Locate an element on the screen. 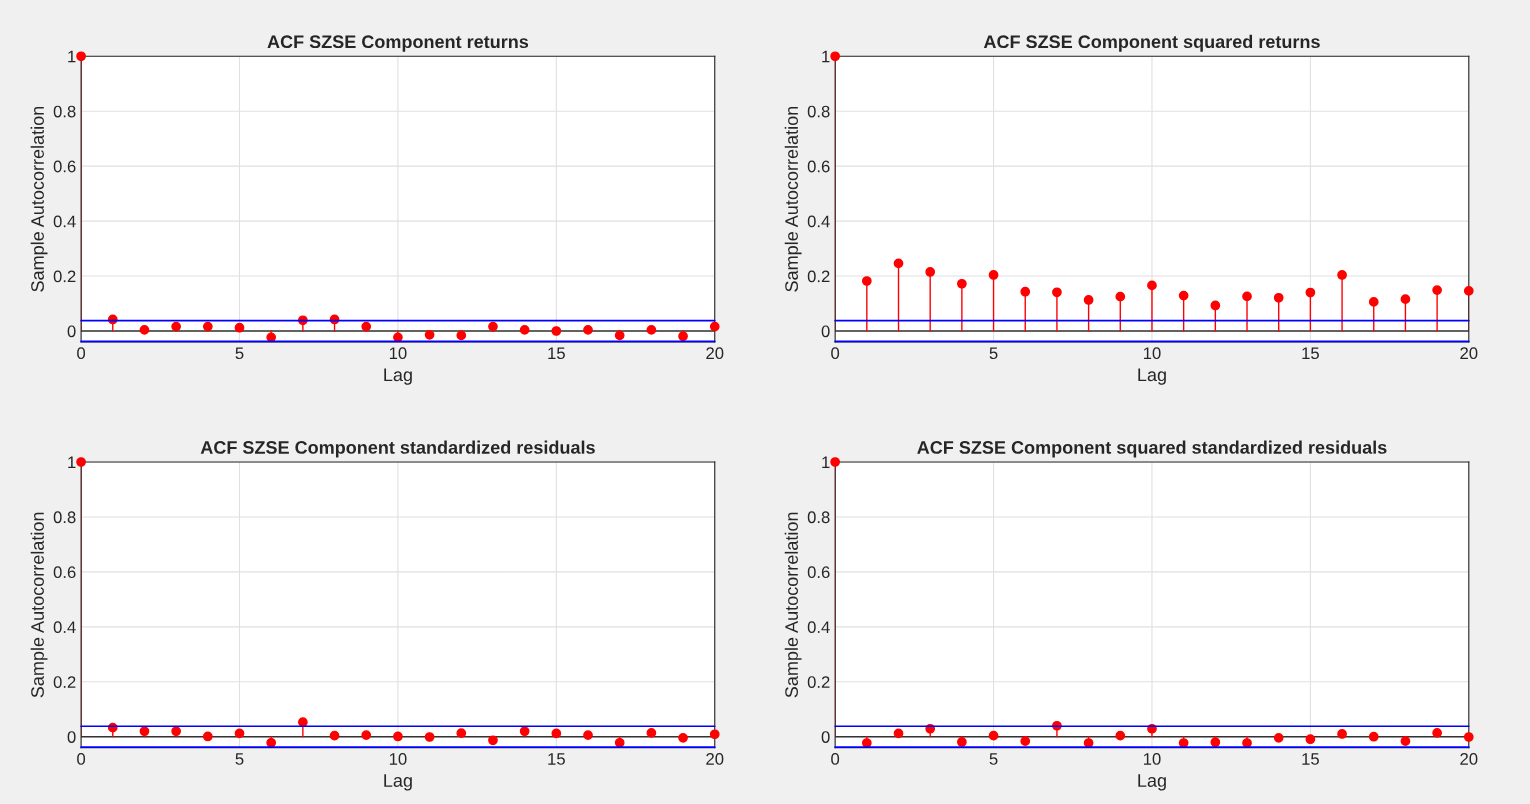 The width and height of the screenshot is (1530, 804). chart-title: ACF SZSE Component squared returns is located at coordinates (1151, 43).